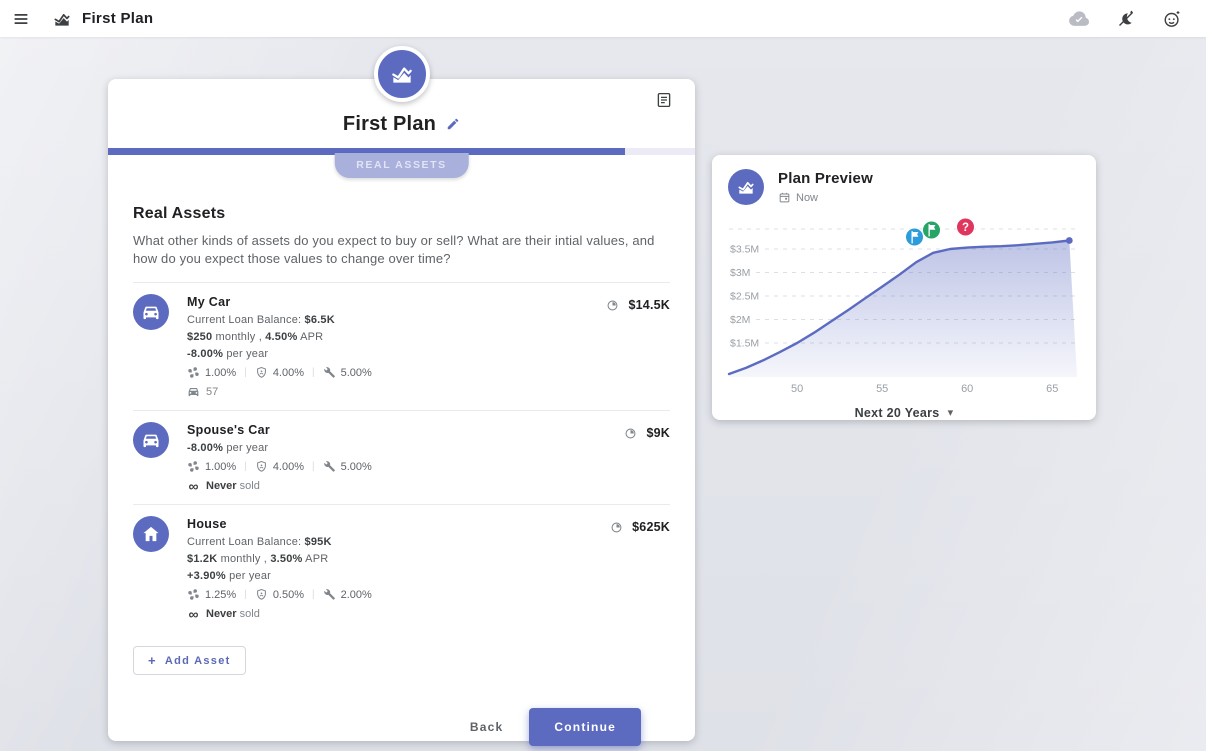 This screenshot has width=1206, height=751. Describe the element at coordinates (118, 18) in the screenshot. I see `app-title: First Plan` at that location.